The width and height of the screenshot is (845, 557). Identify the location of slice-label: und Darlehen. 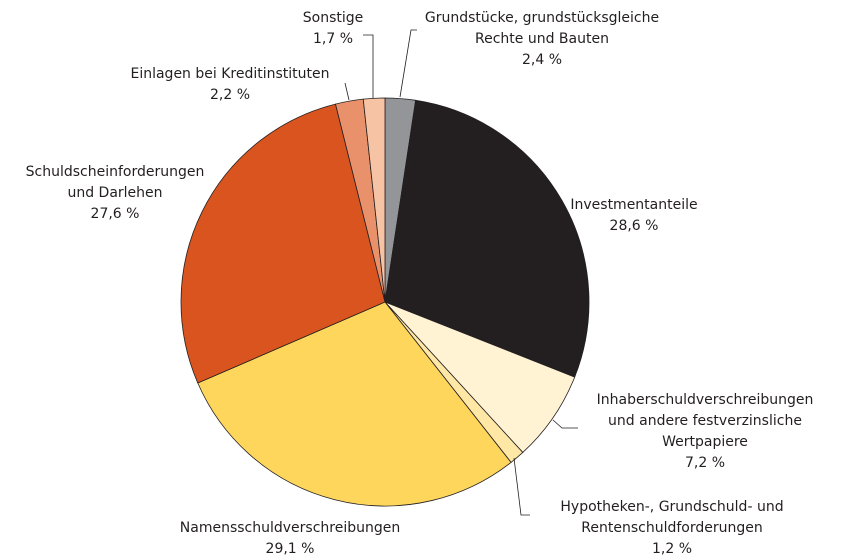
(114, 193).